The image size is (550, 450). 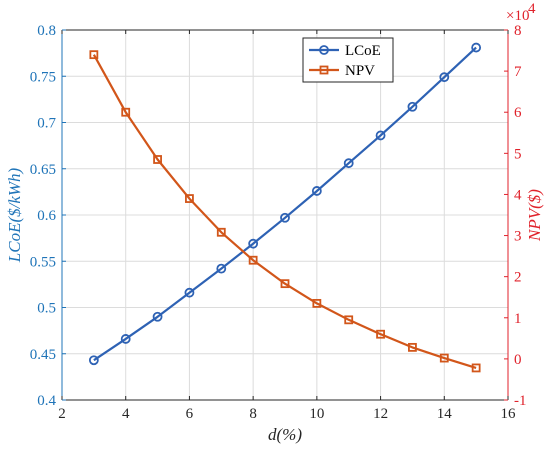 What do you see at coordinates (532, 9) in the screenshot?
I see `right-axis-exponent: 4` at bounding box center [532, 9].